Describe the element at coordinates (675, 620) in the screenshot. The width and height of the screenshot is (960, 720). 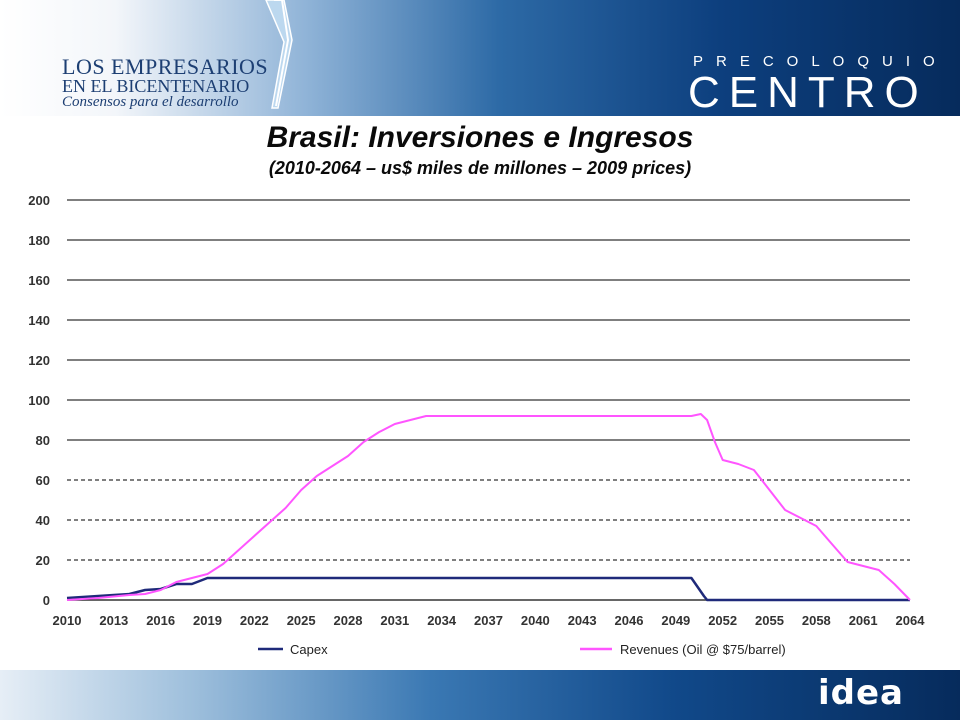
I see `x-tick-label: 2049` at that location.